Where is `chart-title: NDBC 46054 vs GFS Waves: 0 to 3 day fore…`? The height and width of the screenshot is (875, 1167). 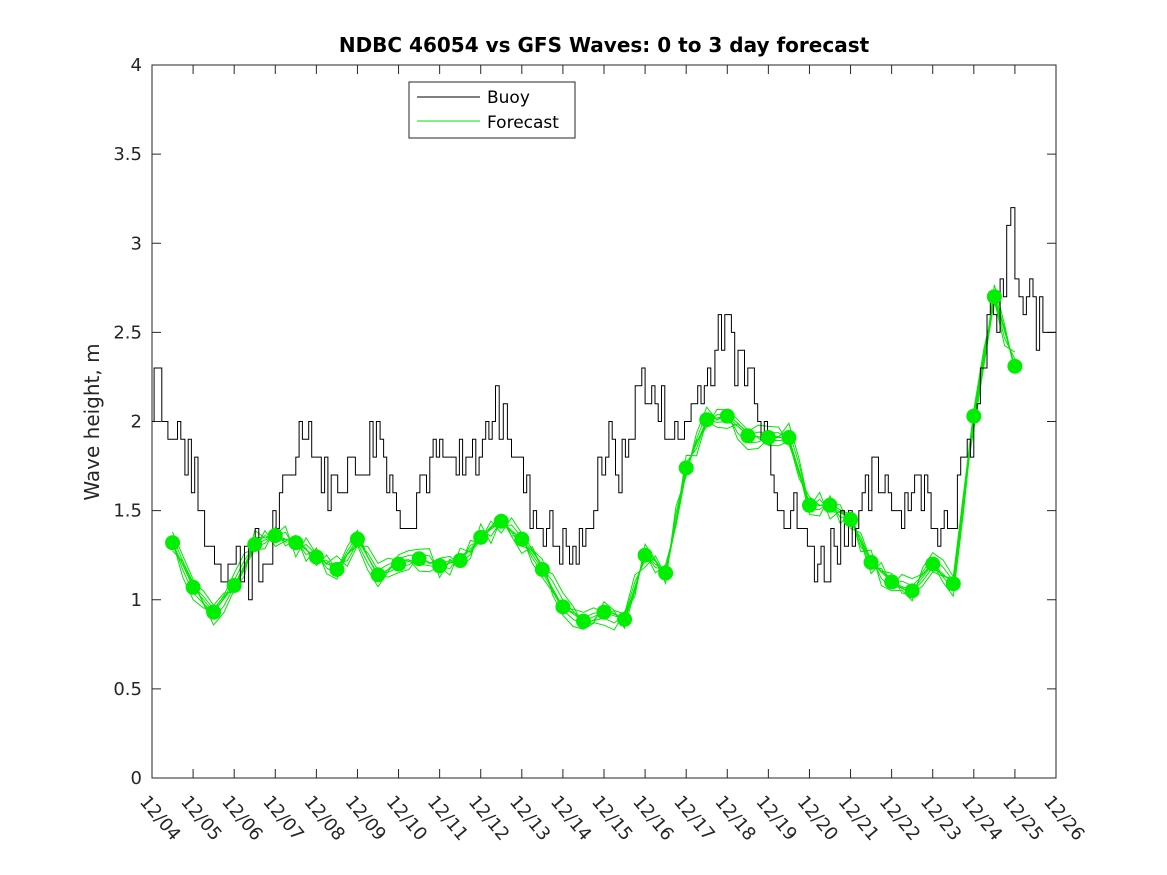
chart-title: NDBC 46054 vs GFS Waves: 0 to 3 day fore… is located at coordinates (604, 45).